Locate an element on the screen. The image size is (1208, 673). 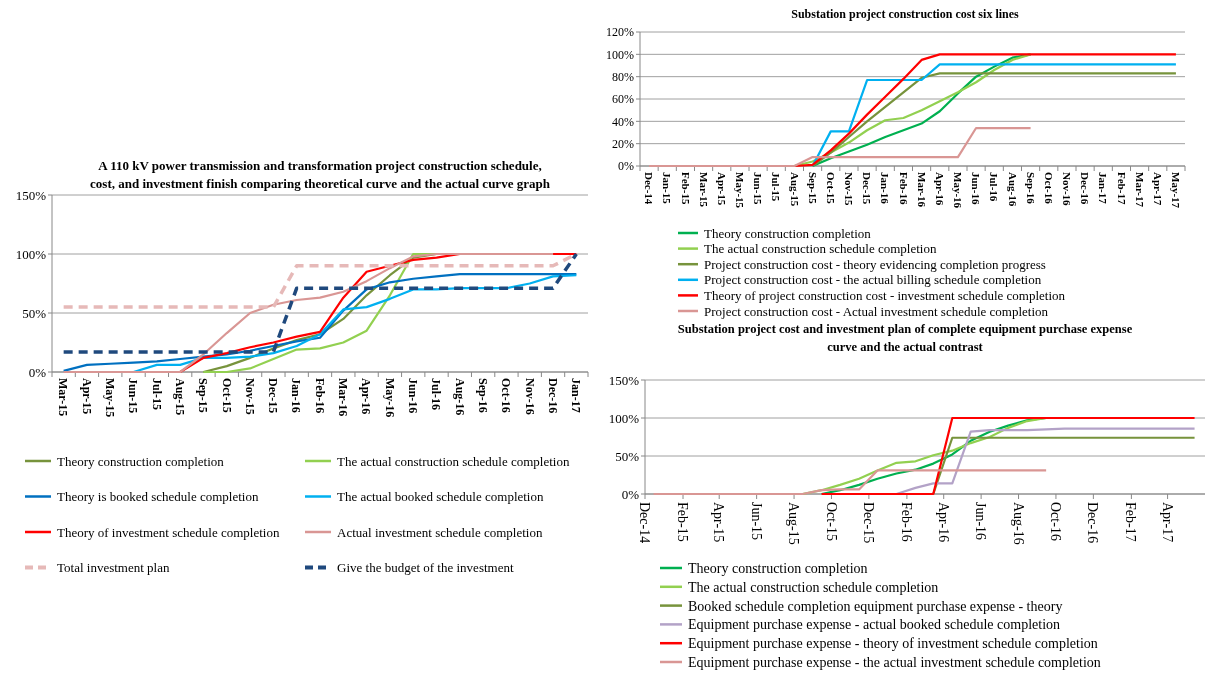
legend-label: Theory is booked schedule completion is located at coordinates (158, 497).